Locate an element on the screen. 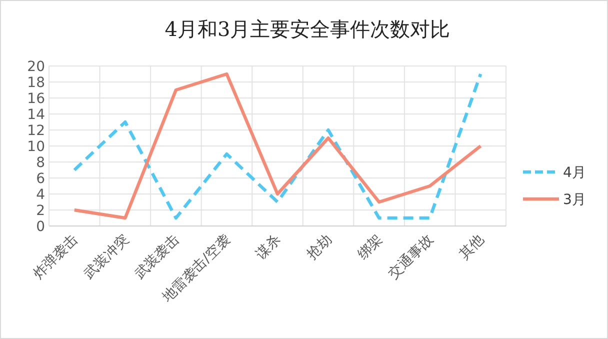 This screenshot has width=608, height=339. x-tick-label: 交通事故 is located at coordinates (411, 257).